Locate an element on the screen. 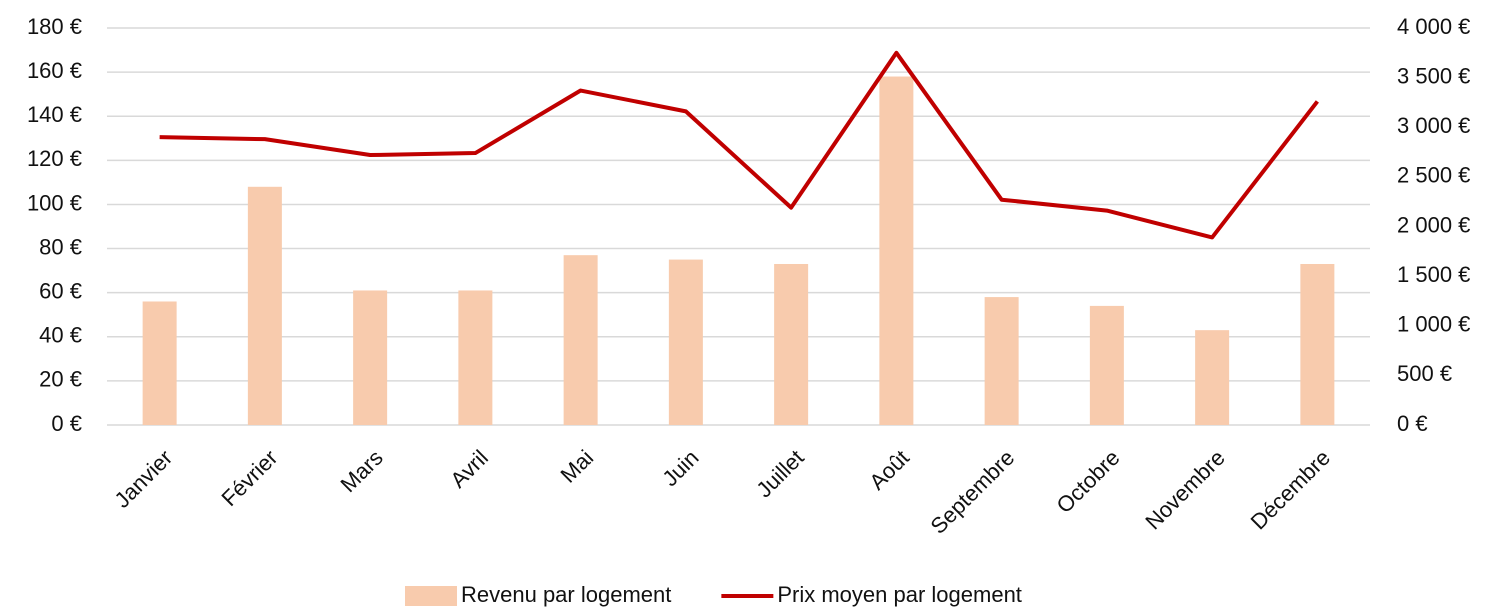 The image size is (1495, 613). y-tick-label: 120 € is located at coordinates (54, 158).